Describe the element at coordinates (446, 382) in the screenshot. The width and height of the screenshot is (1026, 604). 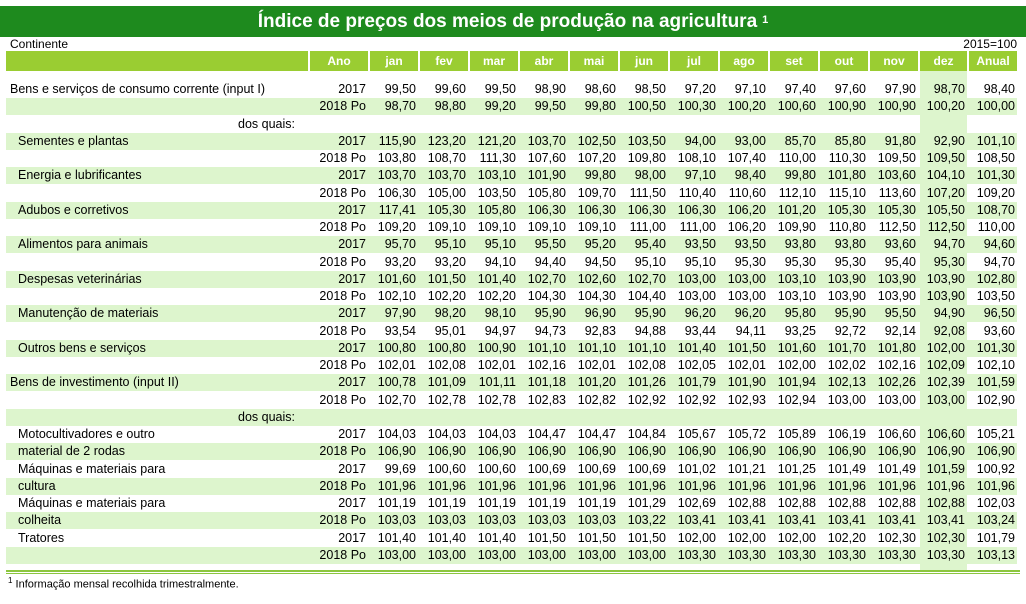
I see `value-cell-fev: 101,09` at that location.